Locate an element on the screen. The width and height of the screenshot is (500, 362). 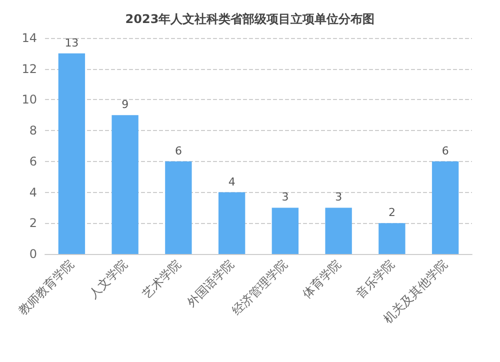
x-tick-label: 人文学院 is located at coordinates (108, 279).